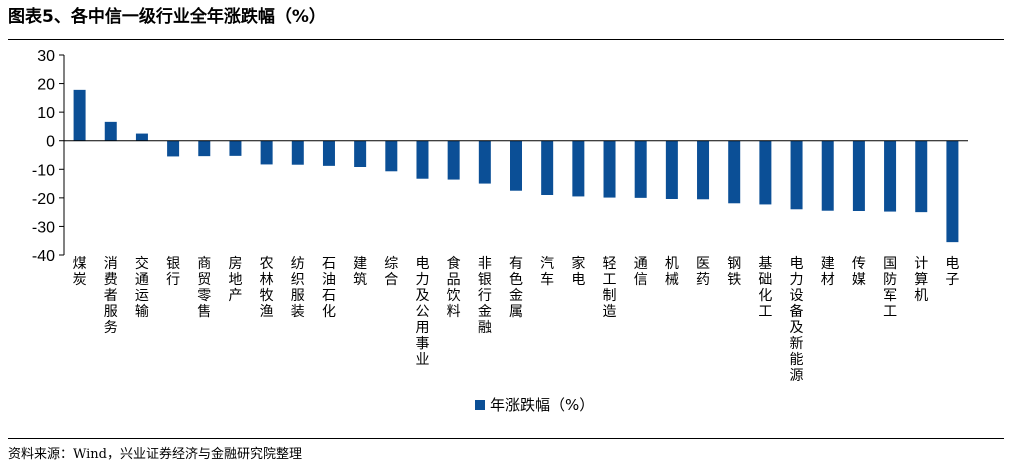 The image size is (1009, 469). I want to click on y-tick-label: 10, so click(46, 113).